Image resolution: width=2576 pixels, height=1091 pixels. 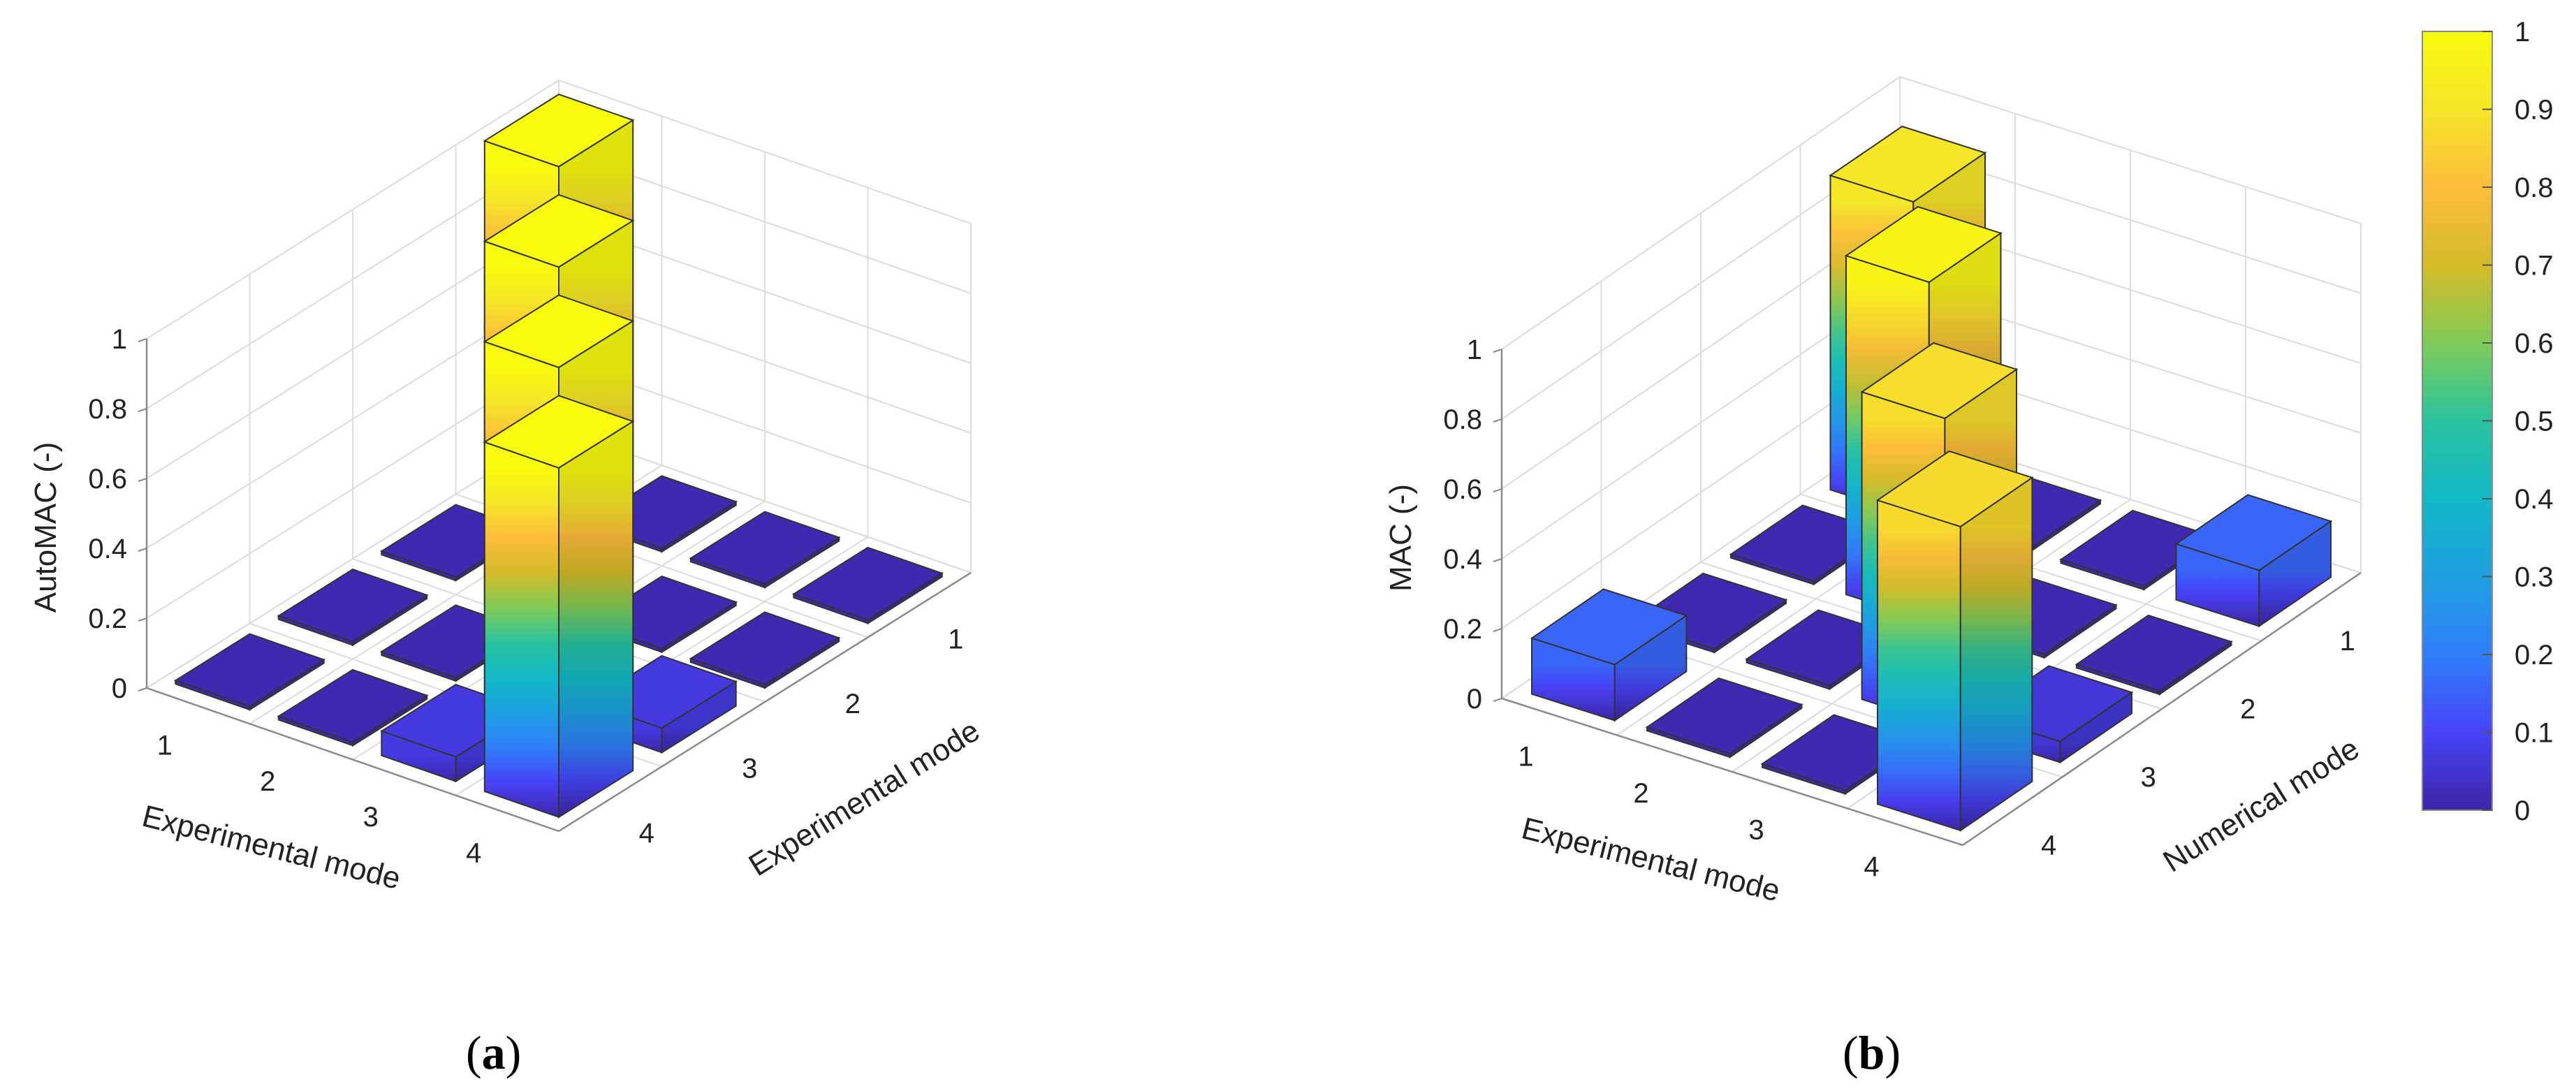 I want to click on x-axis-line, so click(x=1732, y=772).